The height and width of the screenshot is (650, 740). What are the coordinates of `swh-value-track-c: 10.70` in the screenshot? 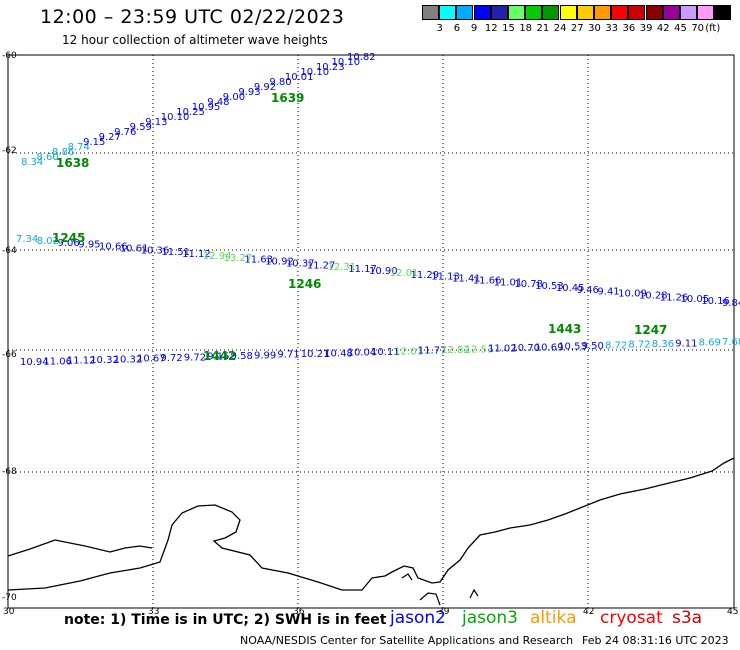 It's located at (525, 348).